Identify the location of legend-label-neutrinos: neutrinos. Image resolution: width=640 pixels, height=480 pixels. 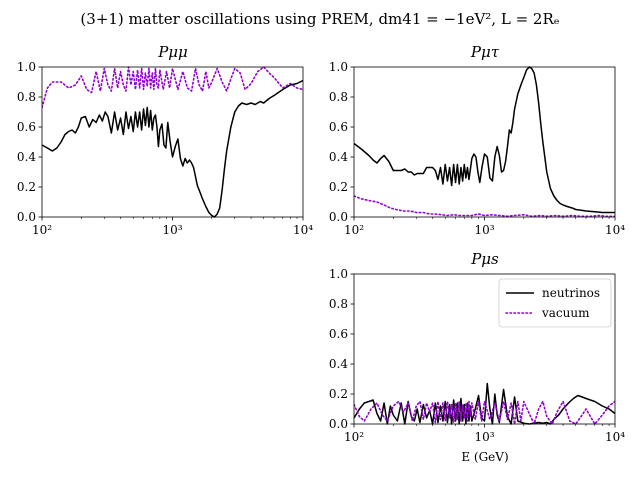
(571, 293).